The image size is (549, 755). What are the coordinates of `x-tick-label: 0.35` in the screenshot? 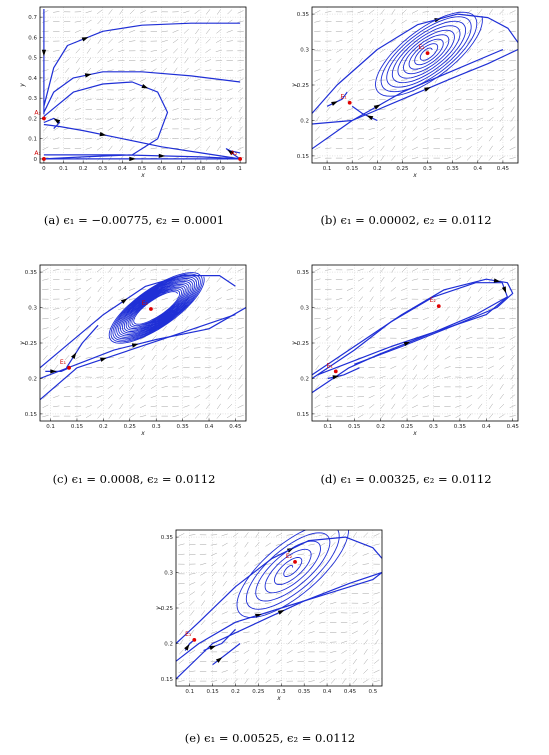 It's located at (453, 169).